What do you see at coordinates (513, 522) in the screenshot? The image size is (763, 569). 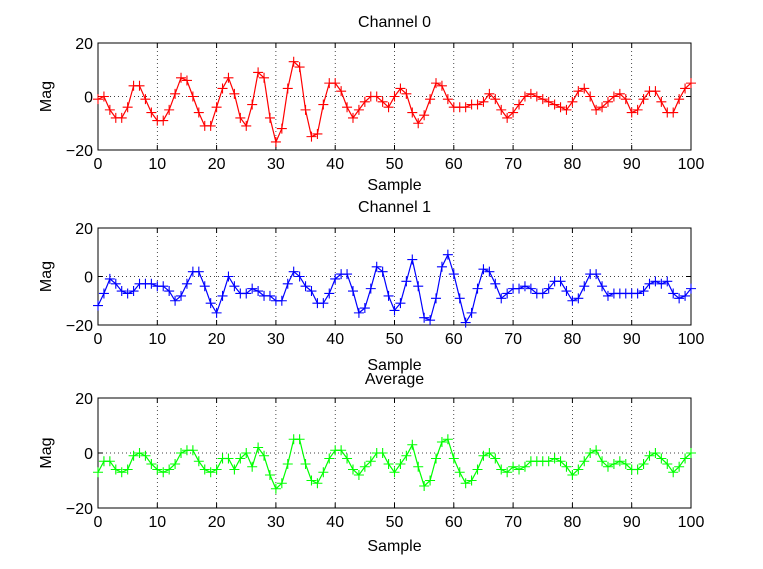 I see `x-tick-label: 70` at bounding box center [513, 522].